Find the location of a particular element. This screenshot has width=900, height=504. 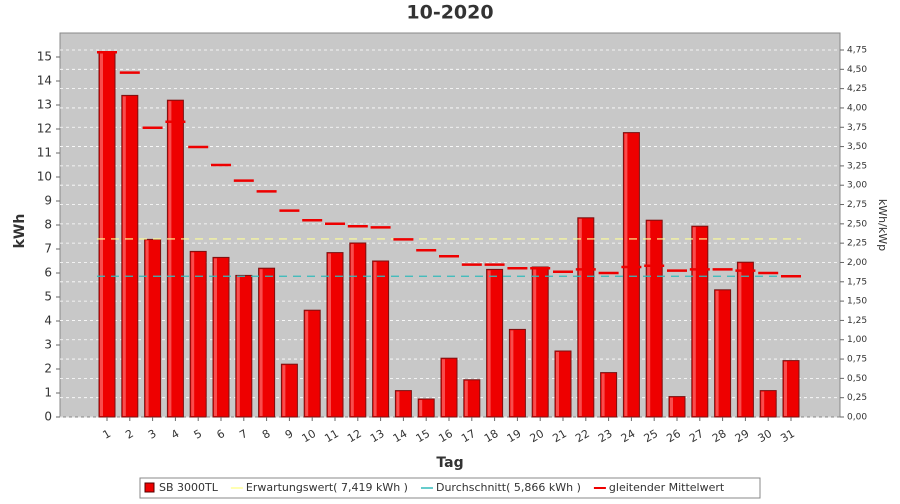

y-tick-label: 8 is located at coordinates (48, 225).